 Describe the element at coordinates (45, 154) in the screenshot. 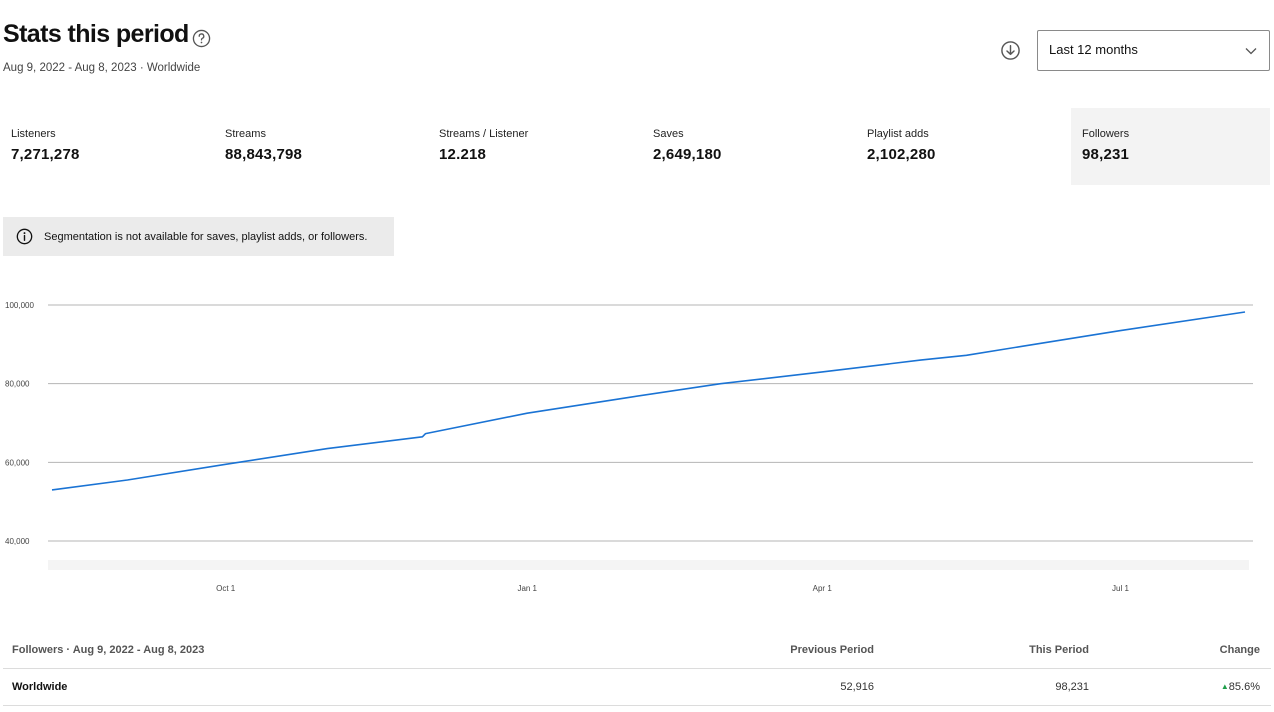

I see `stat-value: 7,271,278` at that location.